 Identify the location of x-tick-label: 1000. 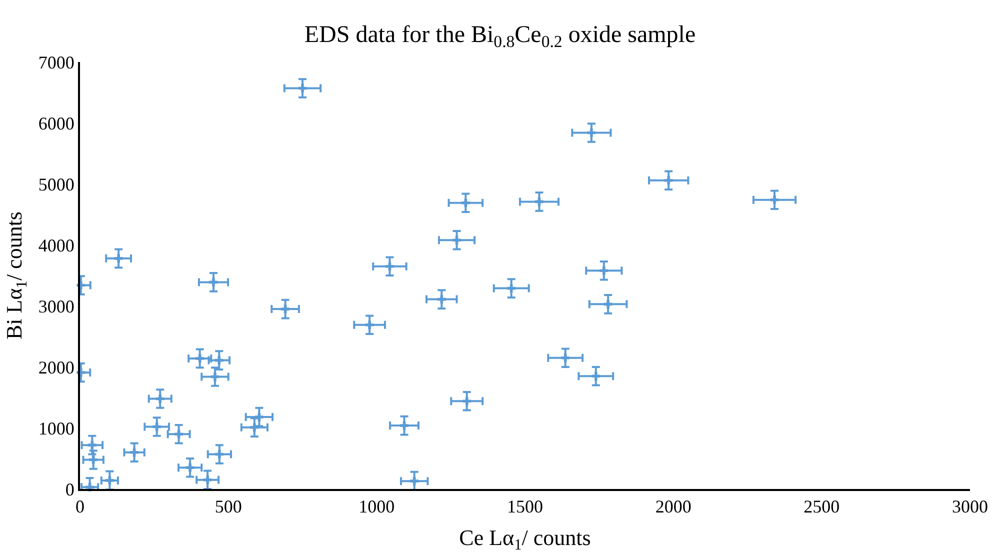
(376, 506).